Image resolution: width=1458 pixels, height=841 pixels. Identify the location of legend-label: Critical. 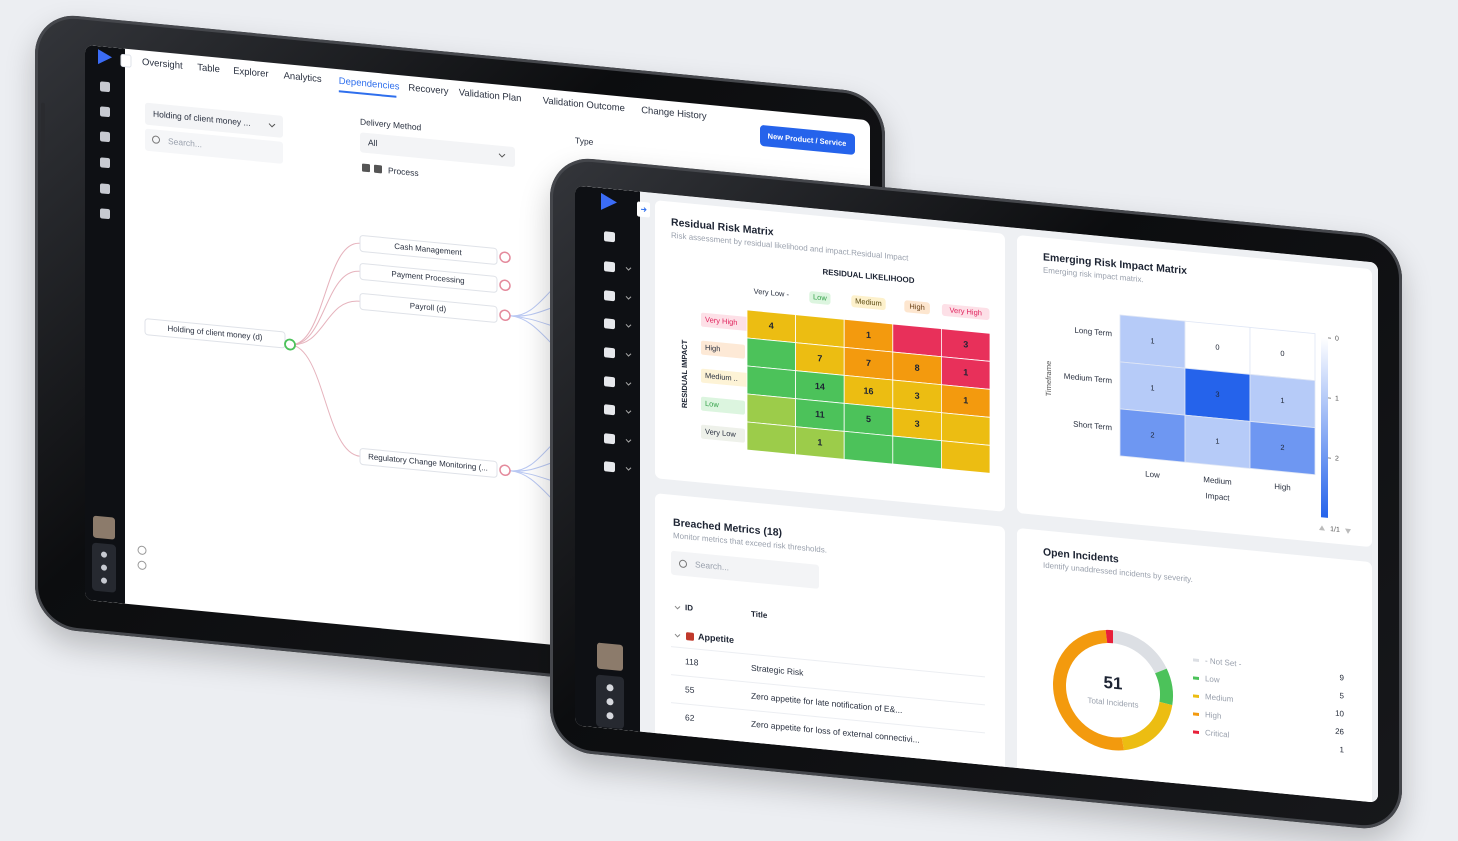
(1217, 733).